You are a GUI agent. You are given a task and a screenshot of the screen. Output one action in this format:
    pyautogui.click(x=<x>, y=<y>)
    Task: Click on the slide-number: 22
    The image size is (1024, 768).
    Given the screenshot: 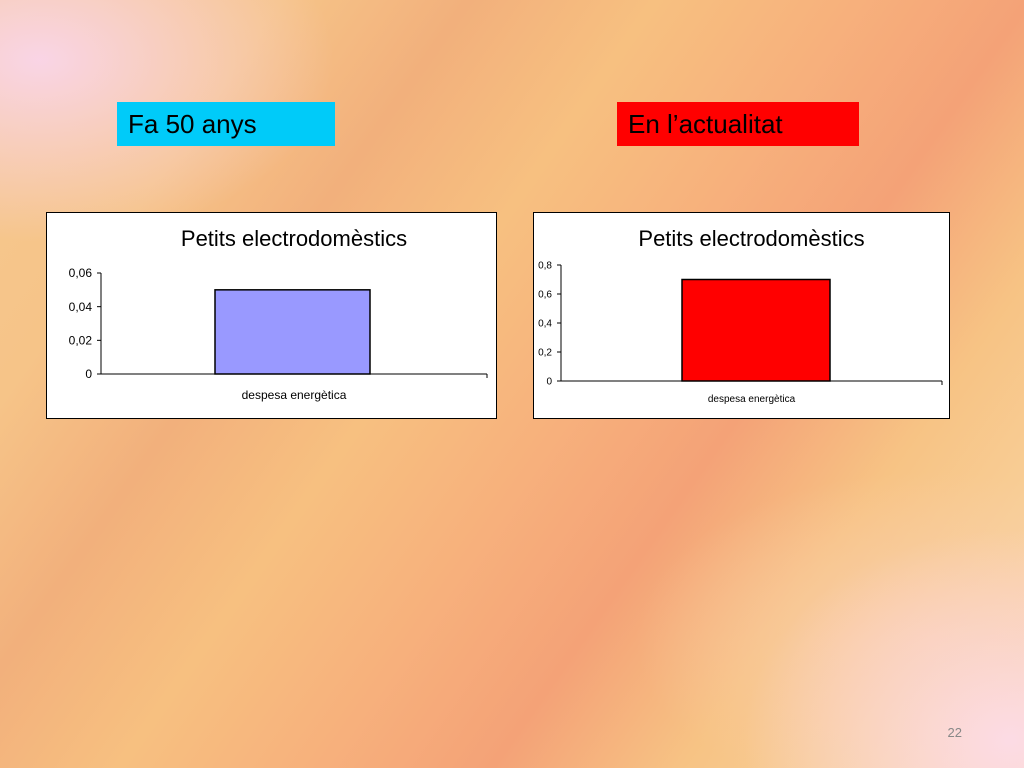 What is the action you would take?
    pyautogui.click(x=954, y=732)
    